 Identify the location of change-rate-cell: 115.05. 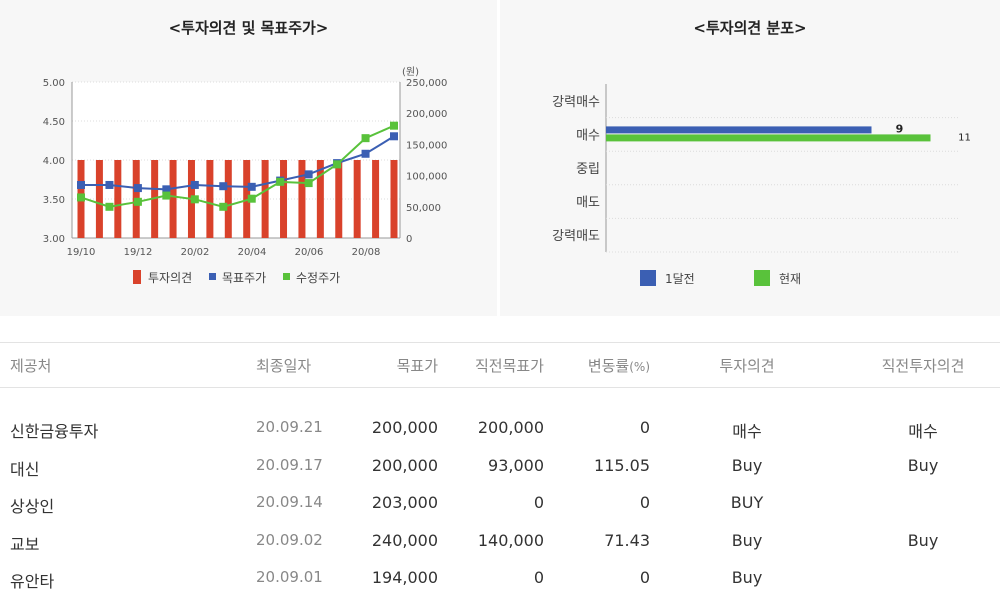
(622, 465).